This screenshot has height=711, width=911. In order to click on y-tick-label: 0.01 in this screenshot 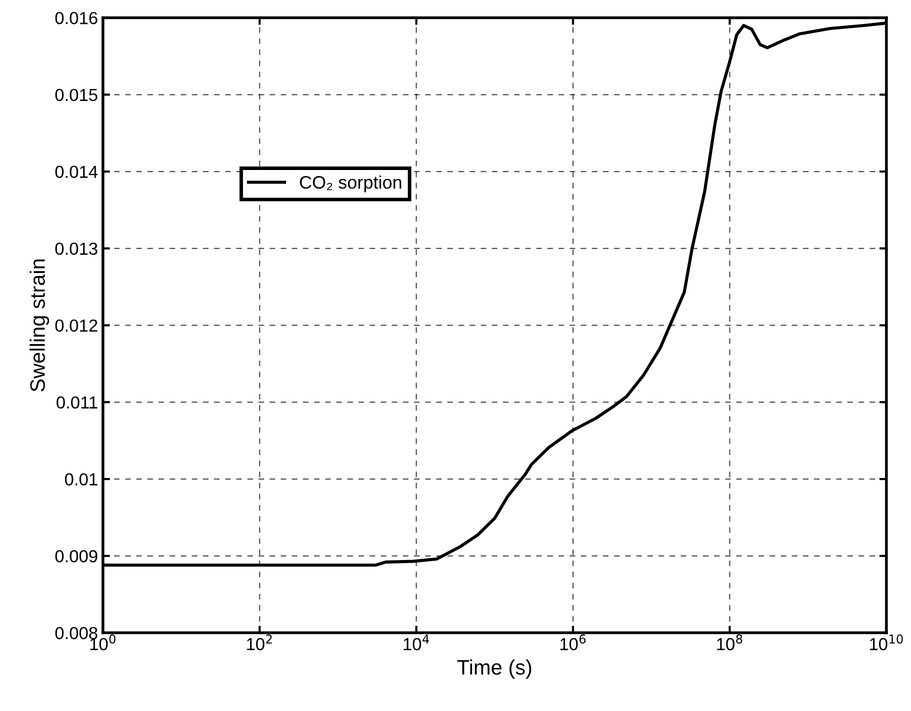, I will do `click(81, 479)`.